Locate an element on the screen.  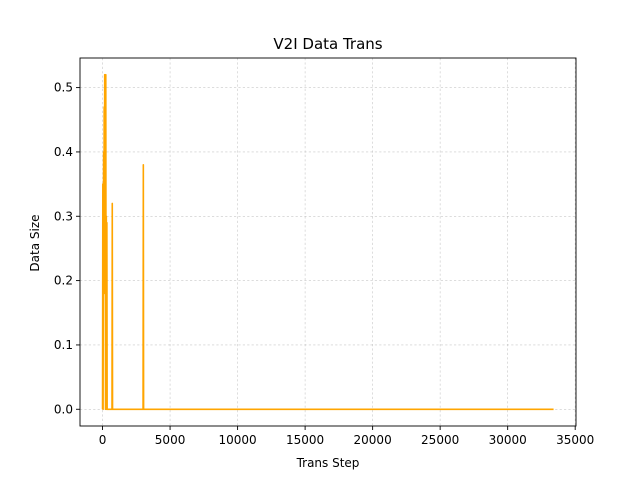
x-tick-label: 20000 is located at coordinates (373, 440).